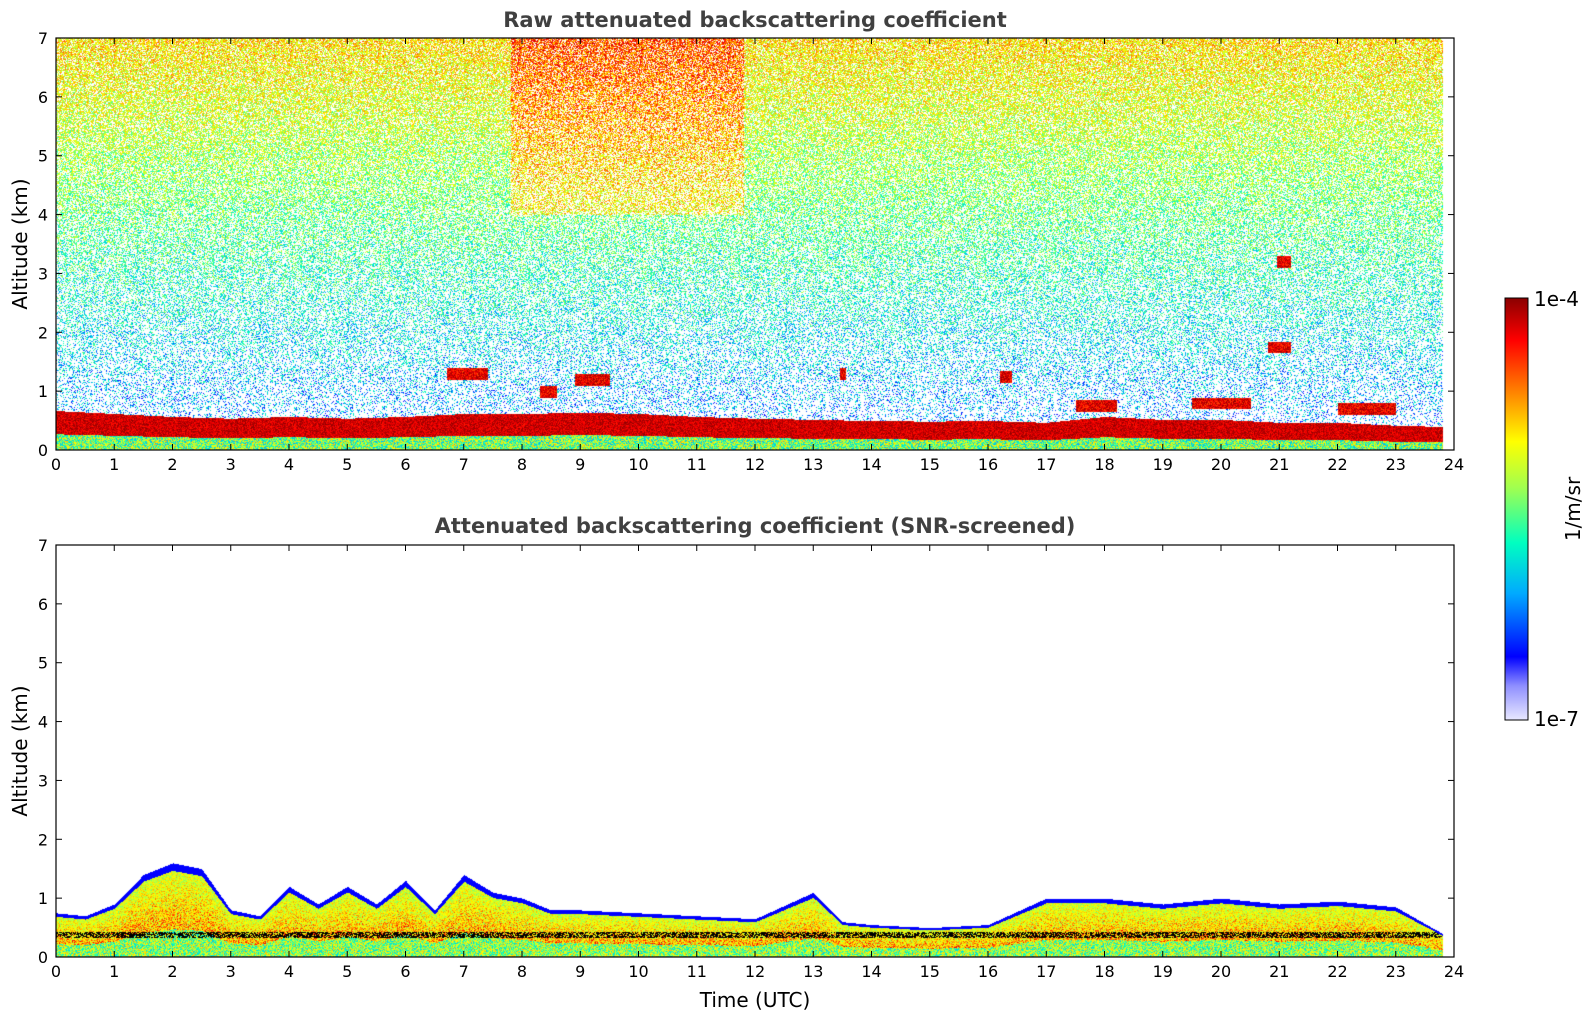 This screenshot has width=1595, height=1020. I want to click on colorbar-min-label: 1e-7, so click(1556, 719).